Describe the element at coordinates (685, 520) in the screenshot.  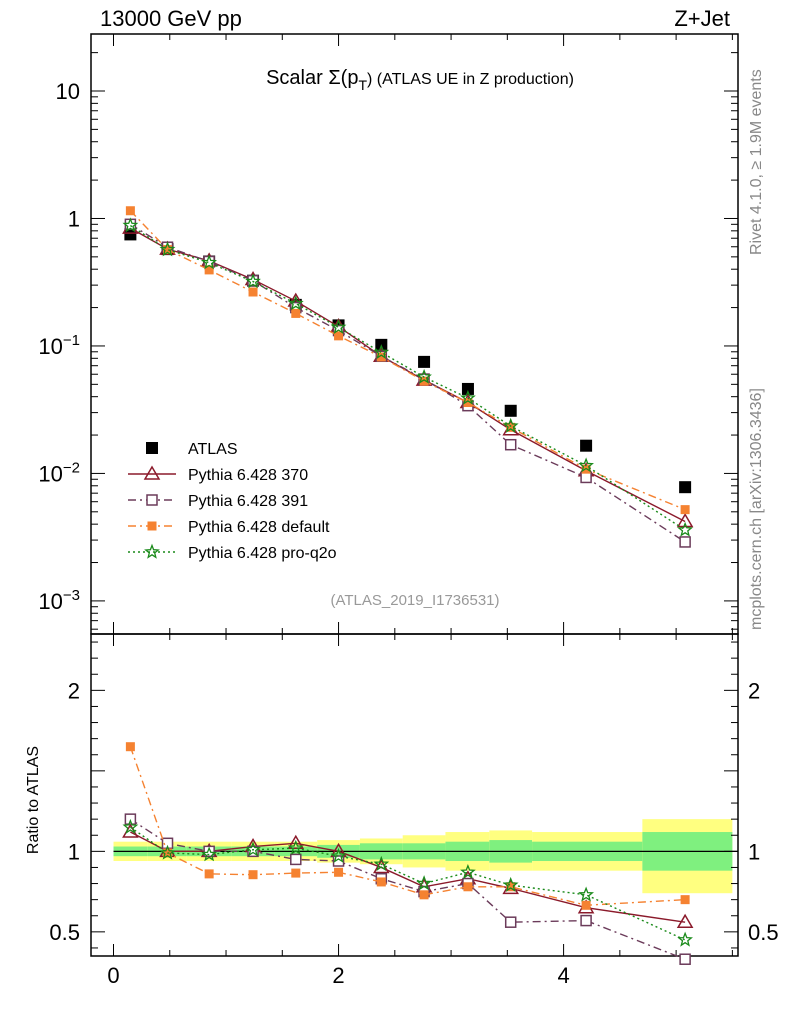
I see `data-point-p370` at that location.